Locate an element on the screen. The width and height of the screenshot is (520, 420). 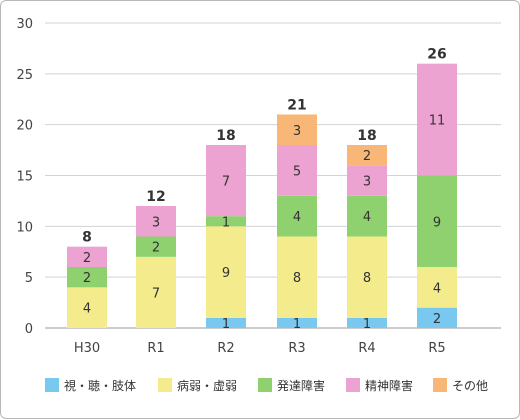
y-tick-label: 15 is located at coordinates (24, 177).